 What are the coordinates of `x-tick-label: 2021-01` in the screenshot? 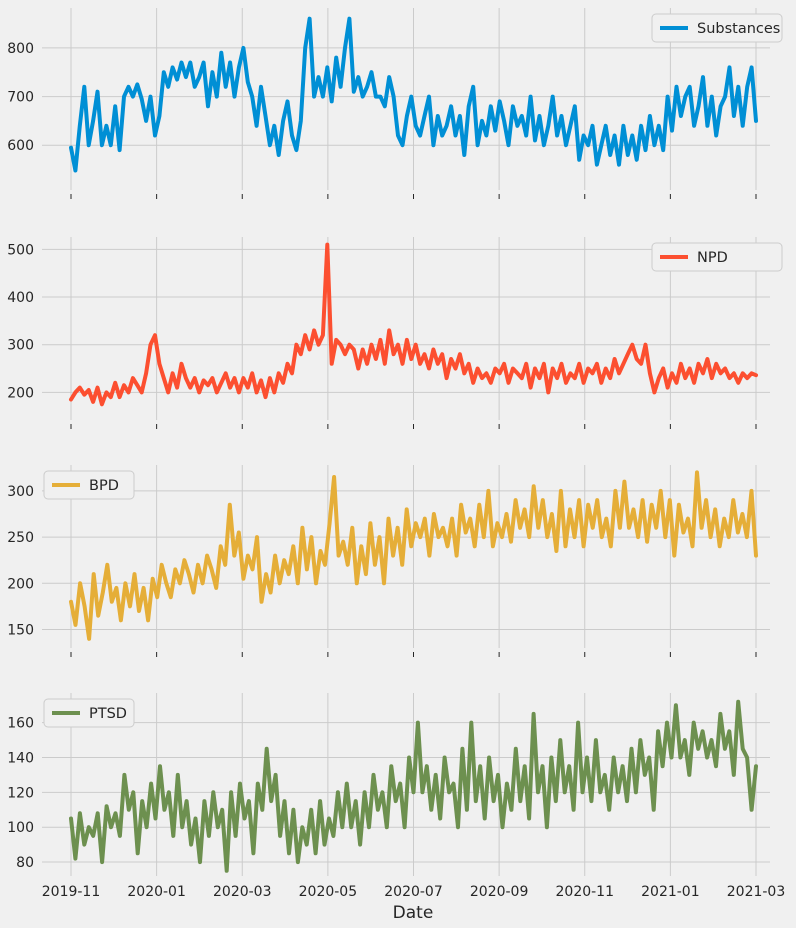 It's located at (670, 892).